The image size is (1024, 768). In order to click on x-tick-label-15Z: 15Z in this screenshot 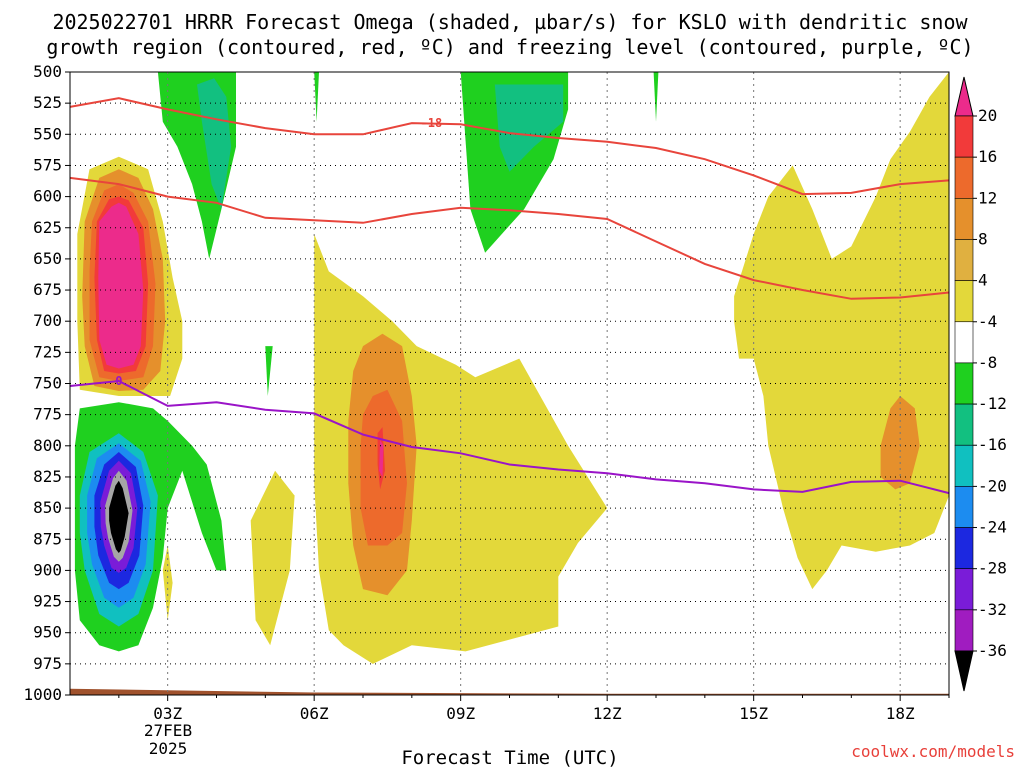, I will do `click(753, 713)`.